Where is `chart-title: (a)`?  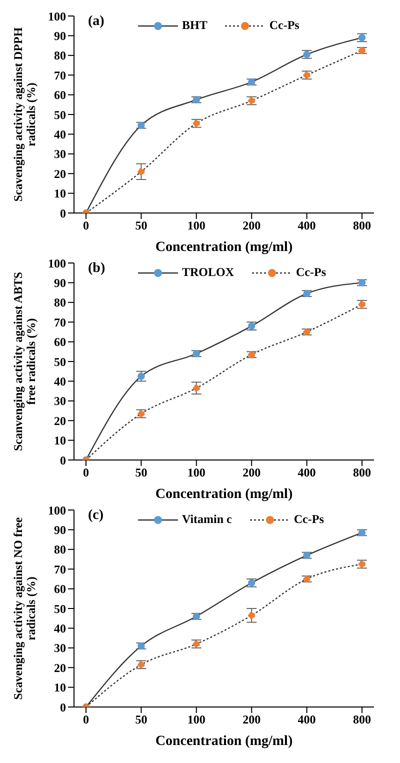 chart-title: (a) is located at coordinates (96, 22).